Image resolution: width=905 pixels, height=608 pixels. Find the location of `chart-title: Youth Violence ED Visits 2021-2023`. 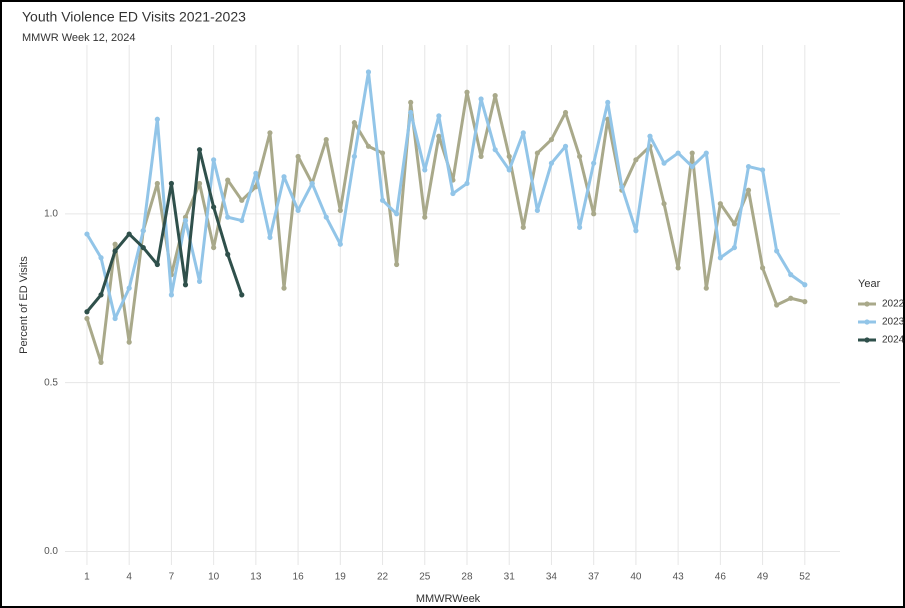

chart-title: Youth Violence ED Visits 2021-2023 is located at coordinates (134, 17).